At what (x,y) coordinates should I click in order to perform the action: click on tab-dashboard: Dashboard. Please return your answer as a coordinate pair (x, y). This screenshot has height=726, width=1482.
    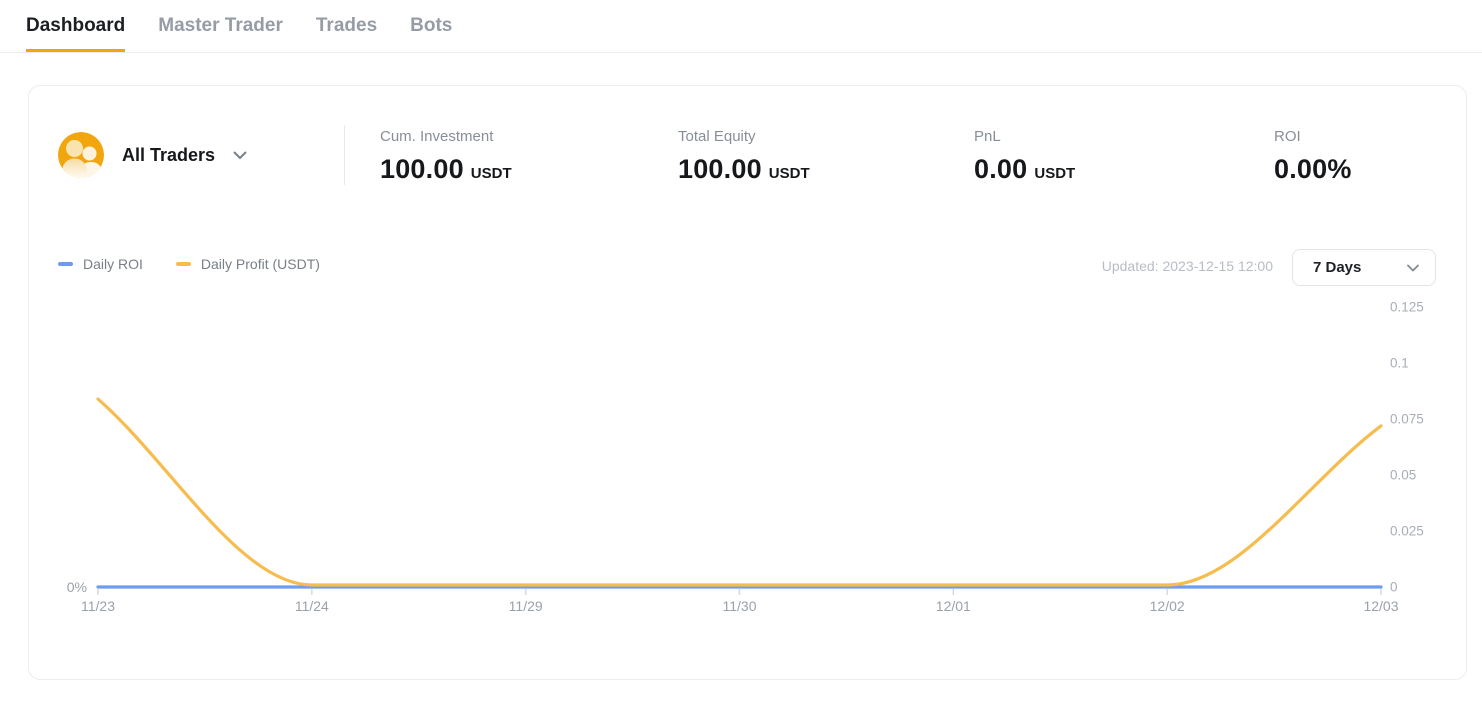
    Looking at the image, I should click on (76, 33).